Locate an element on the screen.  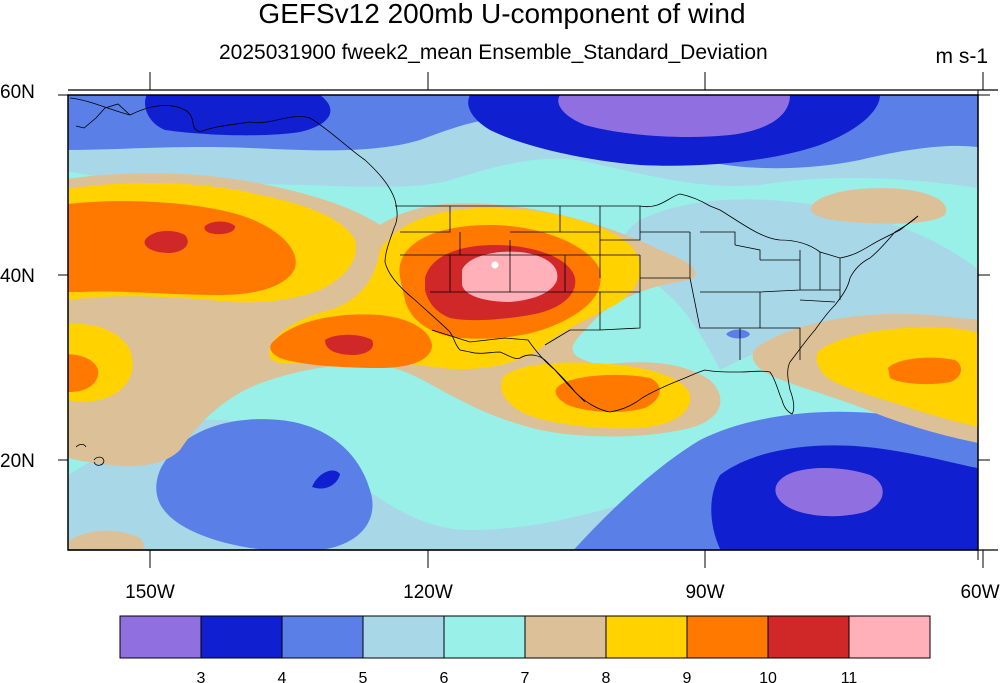
colorbar-label: 5 is located at coordinates (363, 676).